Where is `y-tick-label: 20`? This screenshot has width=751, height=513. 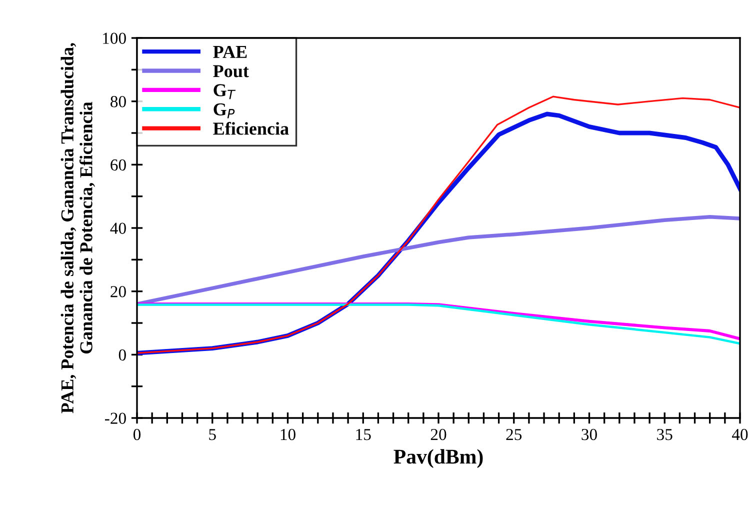
y-tick-label: 20 is located at coordinates (118, 292).